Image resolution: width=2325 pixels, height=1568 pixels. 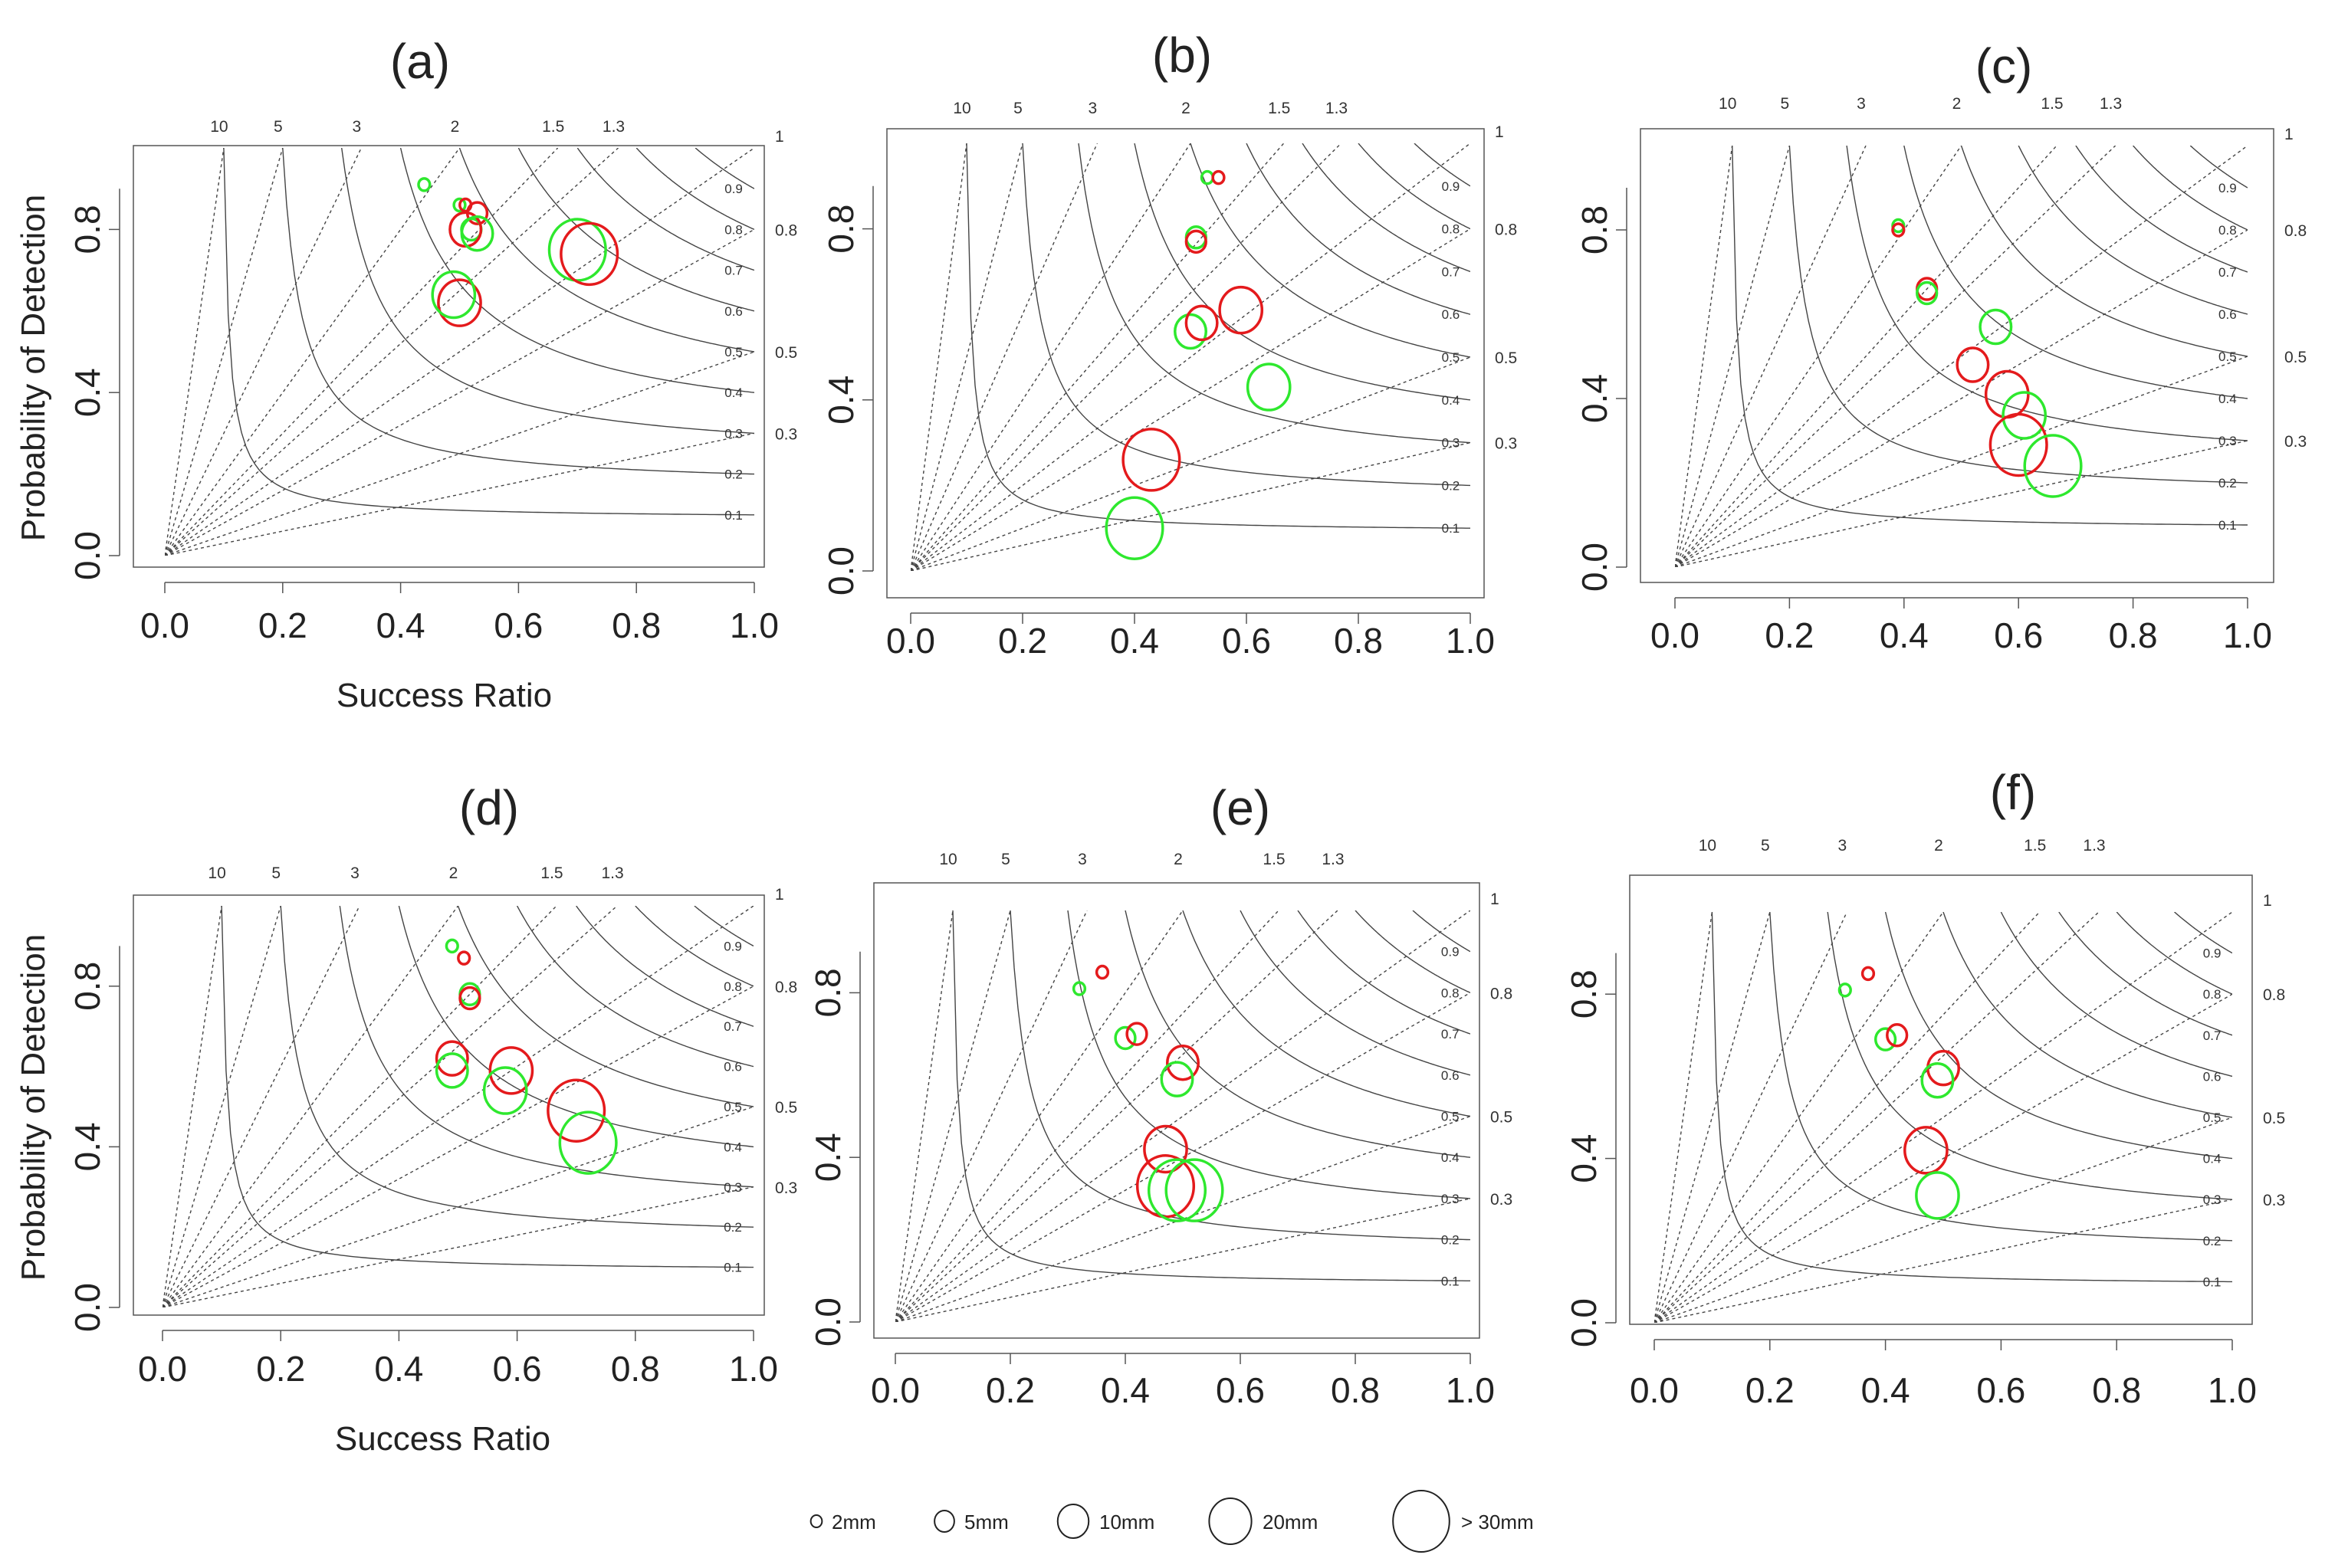 I want to click on bias-line-0.3, so click(x=1190, y=506).